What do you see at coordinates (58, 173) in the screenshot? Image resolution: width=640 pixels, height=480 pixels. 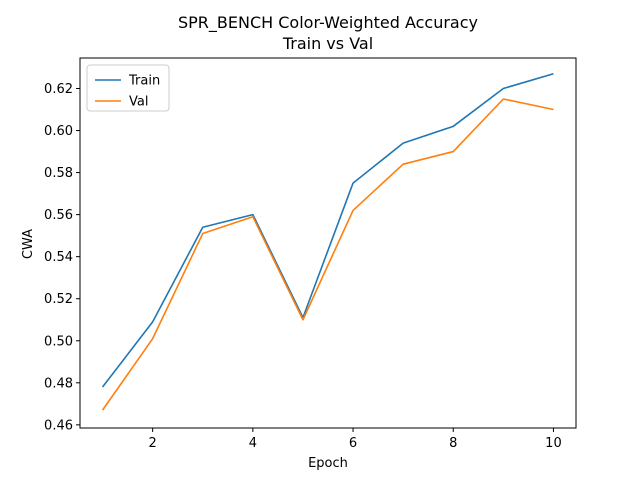 I see `y-tick-label: 0.58` at bounding box center [58, 173].